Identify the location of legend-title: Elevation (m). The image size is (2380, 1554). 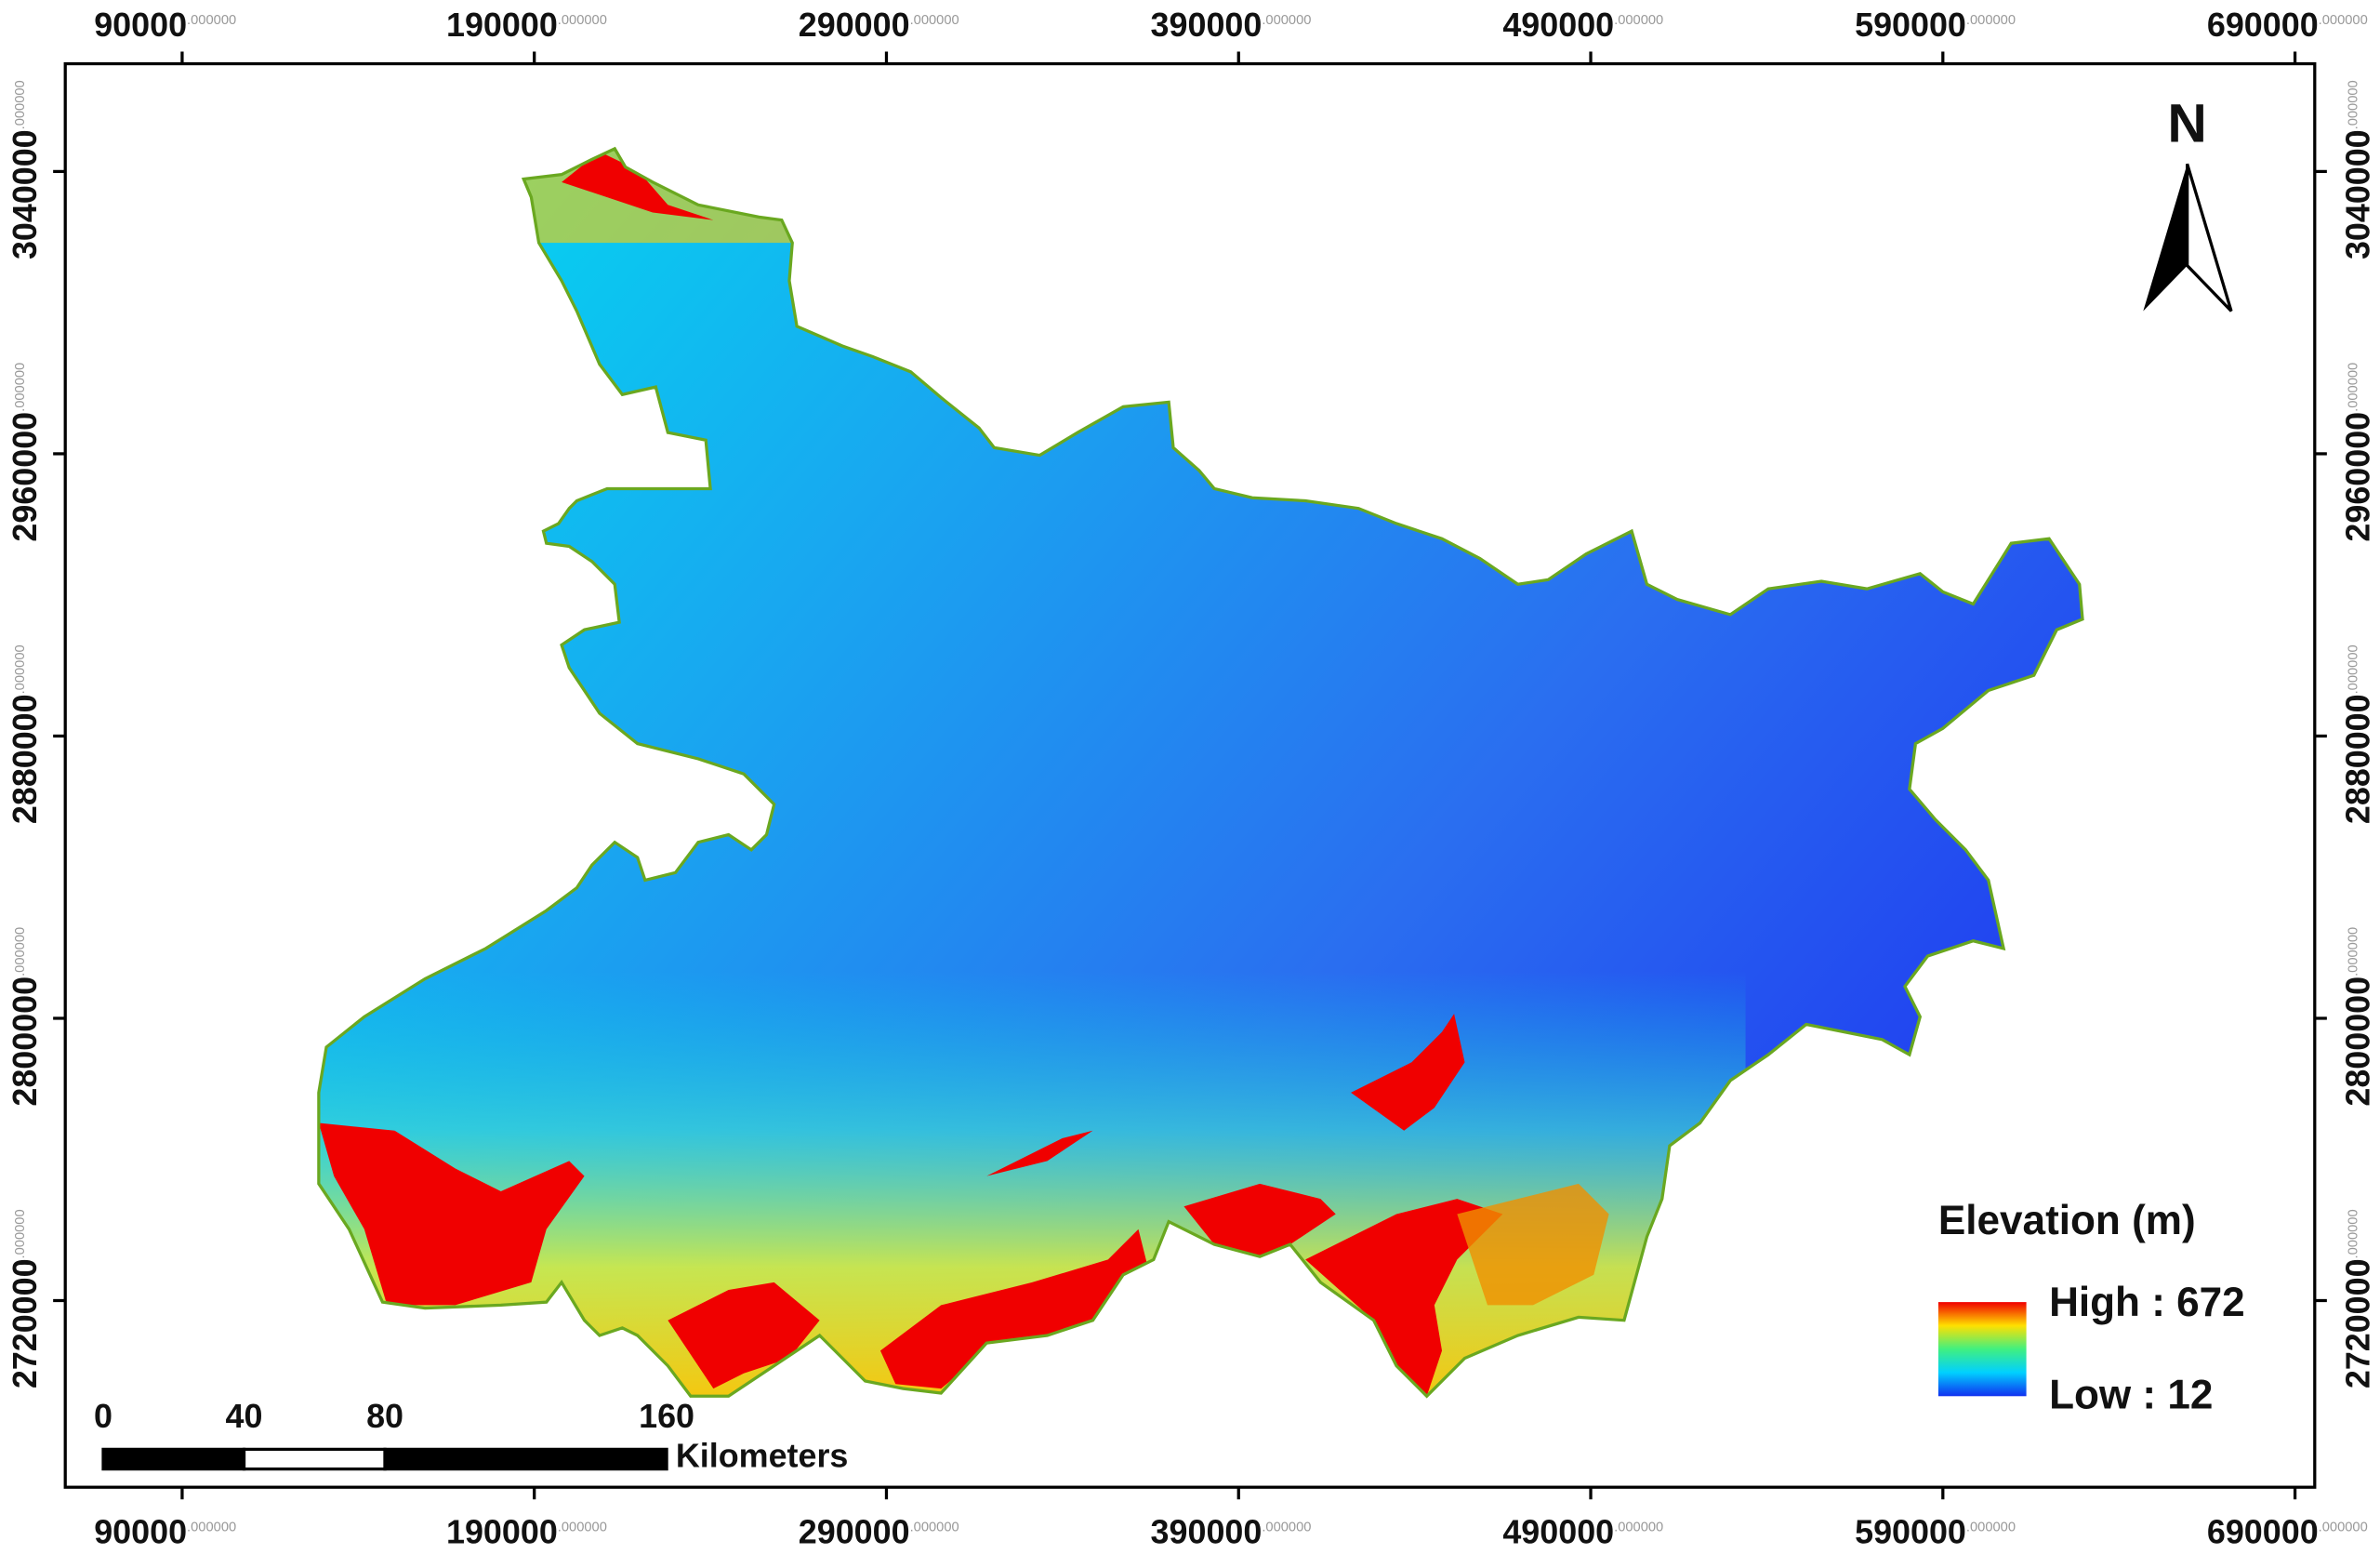
(2067, 1220).